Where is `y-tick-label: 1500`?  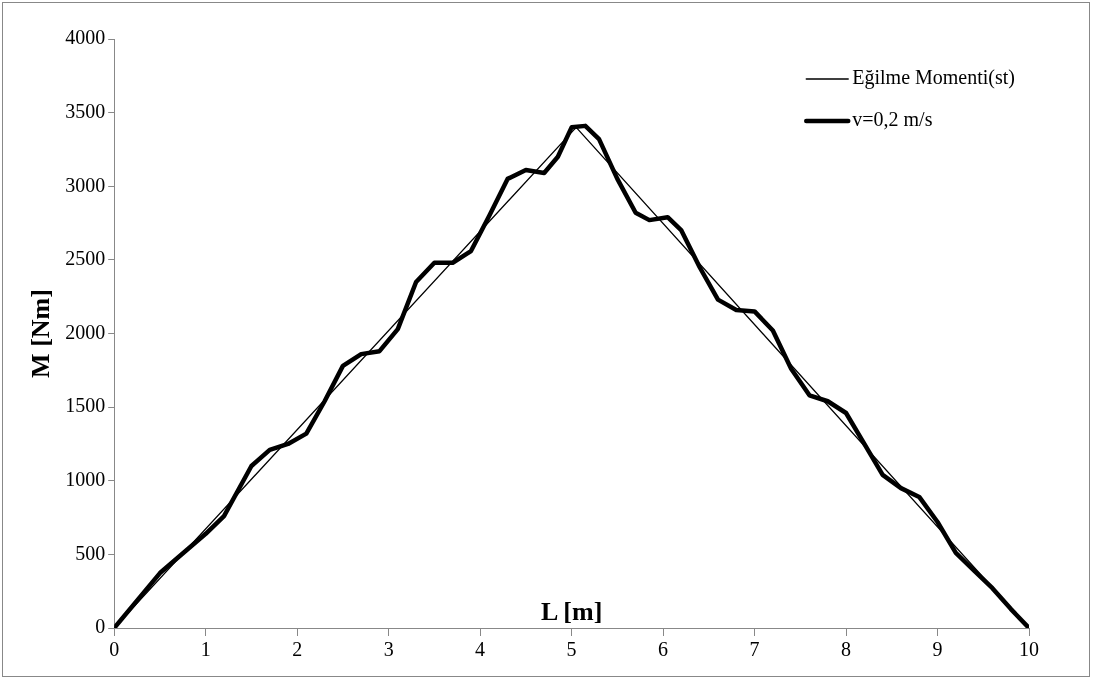
y-tick-label: 1500 is located at coordinates (85, 405).